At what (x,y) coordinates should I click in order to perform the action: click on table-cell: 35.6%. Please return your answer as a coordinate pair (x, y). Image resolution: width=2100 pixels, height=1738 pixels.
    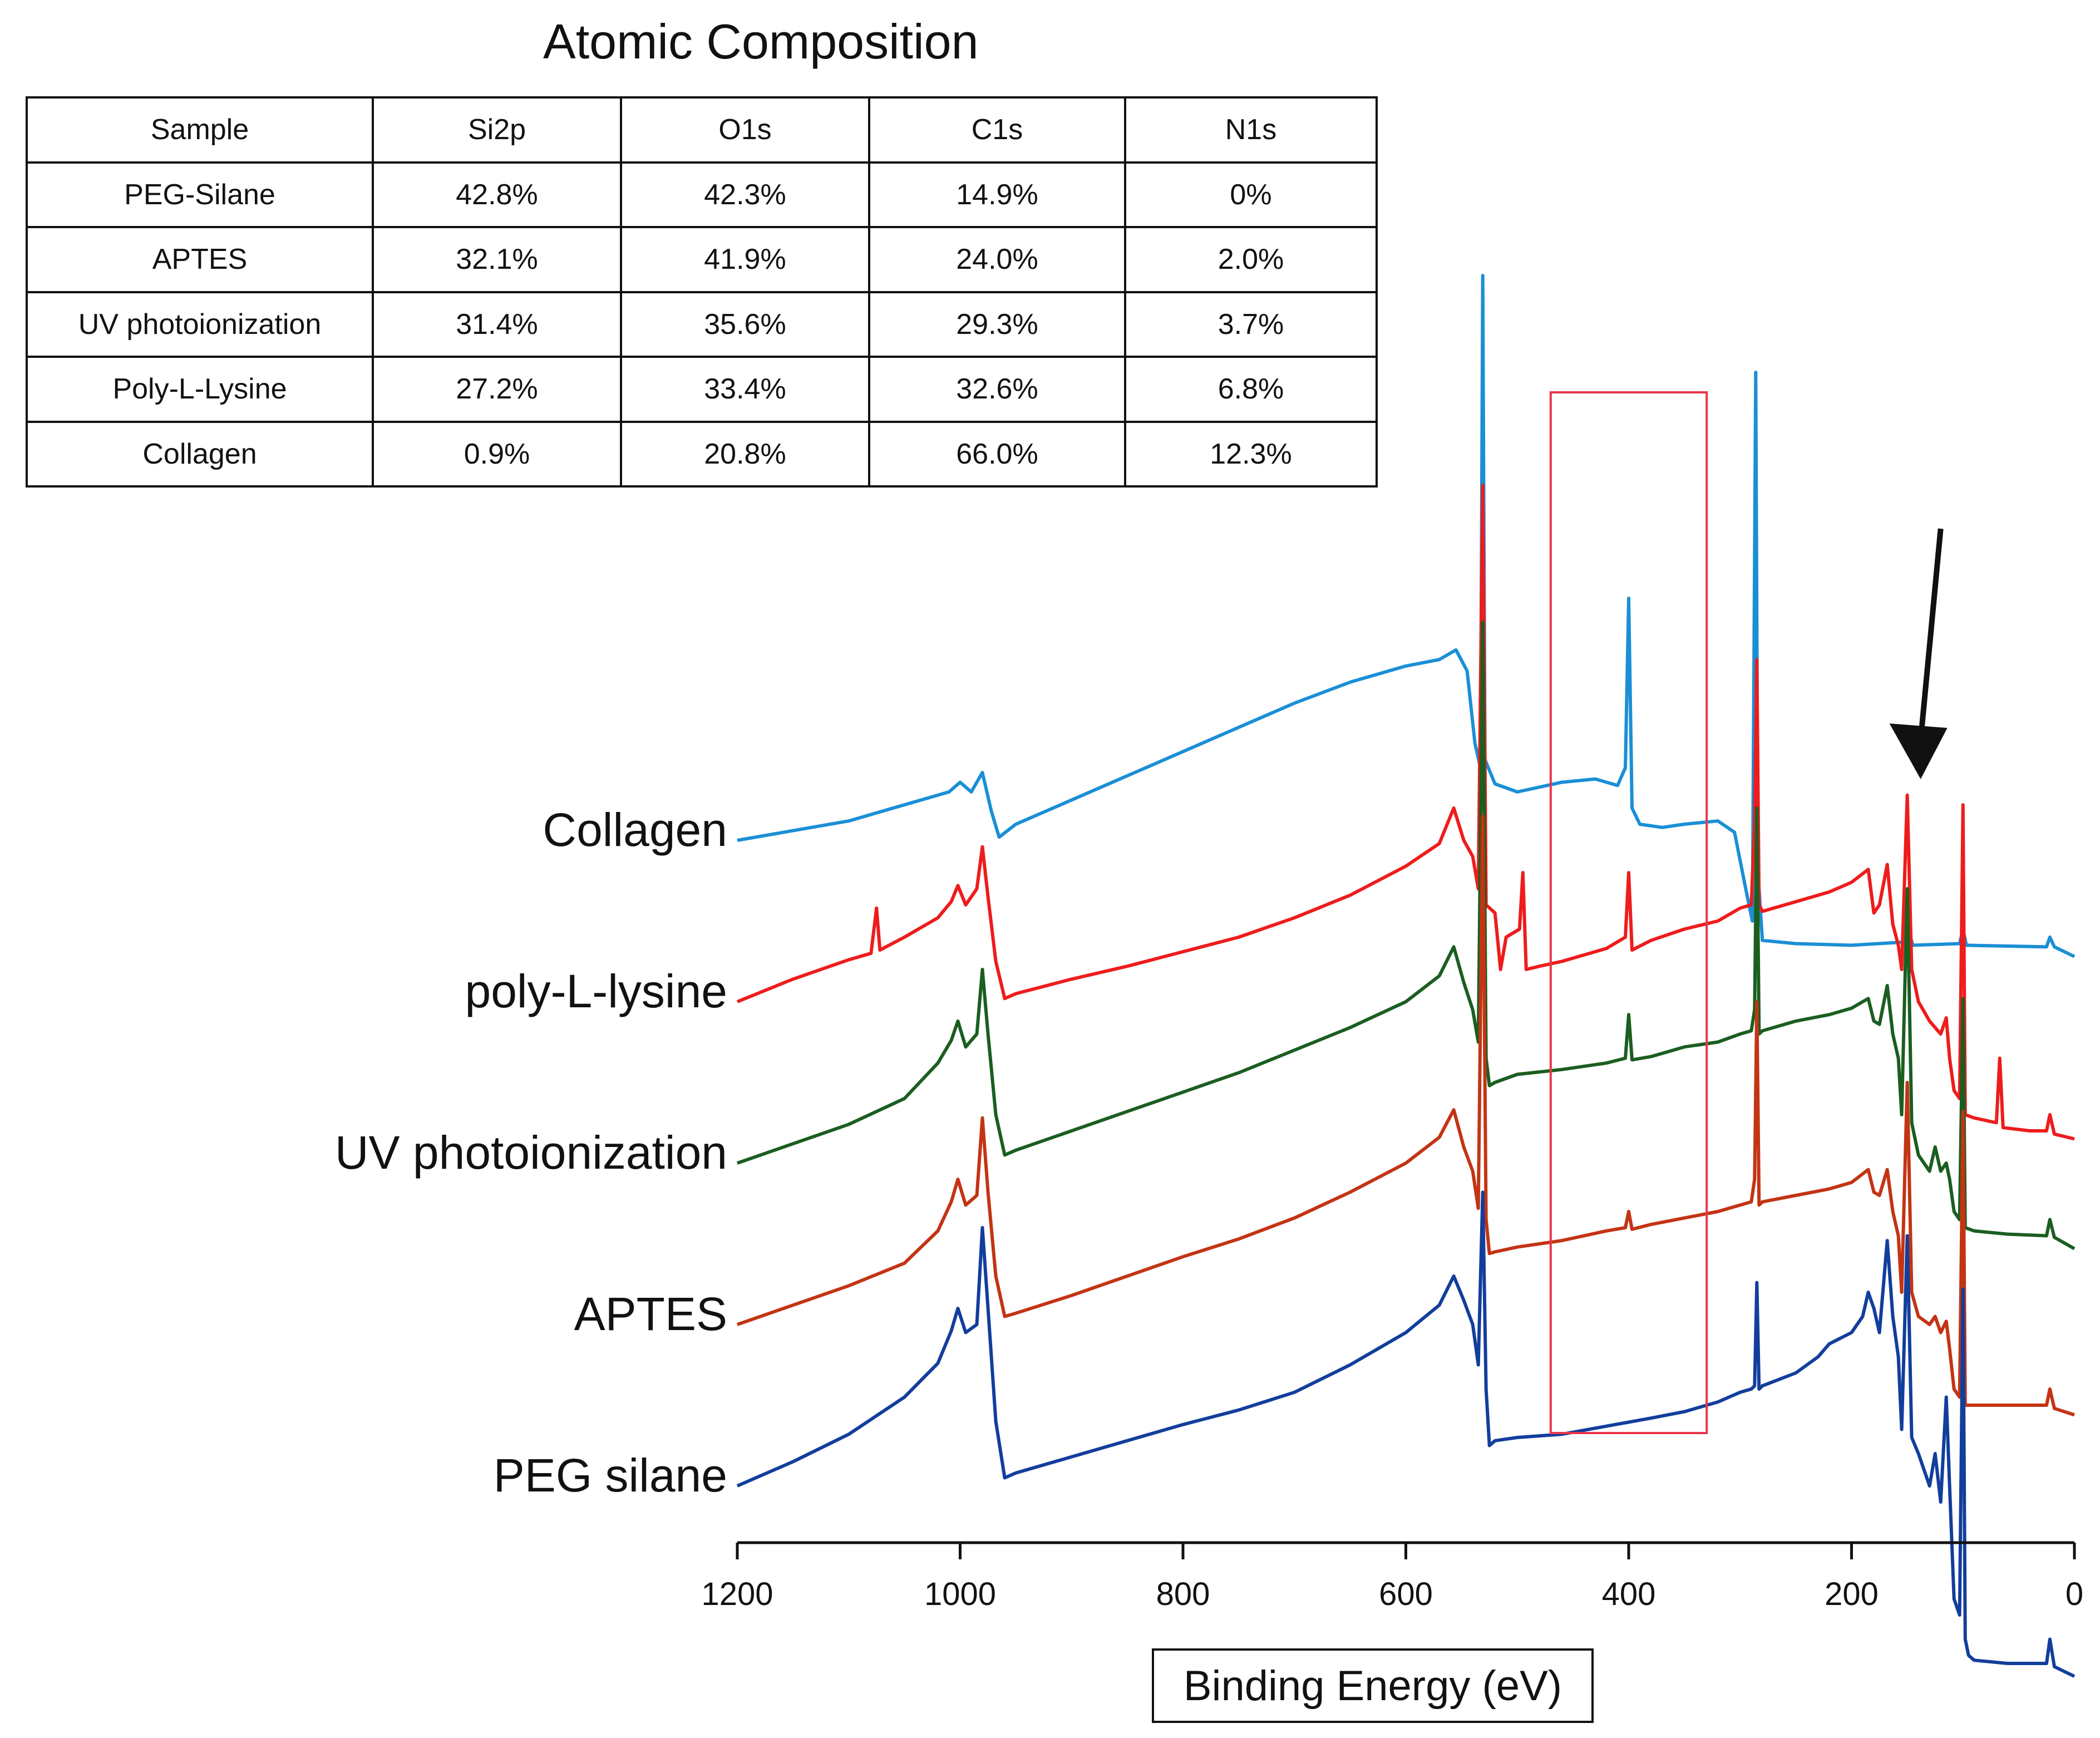
    Looking at the image, I should click on (745, 324).